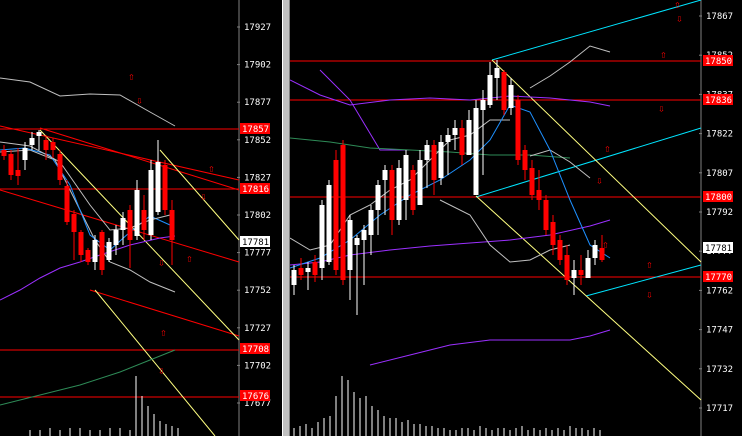  Describe the element at coordinates (189, 258) in the screenshot. I see `left-up-arrow-3: ⇧` at that location.